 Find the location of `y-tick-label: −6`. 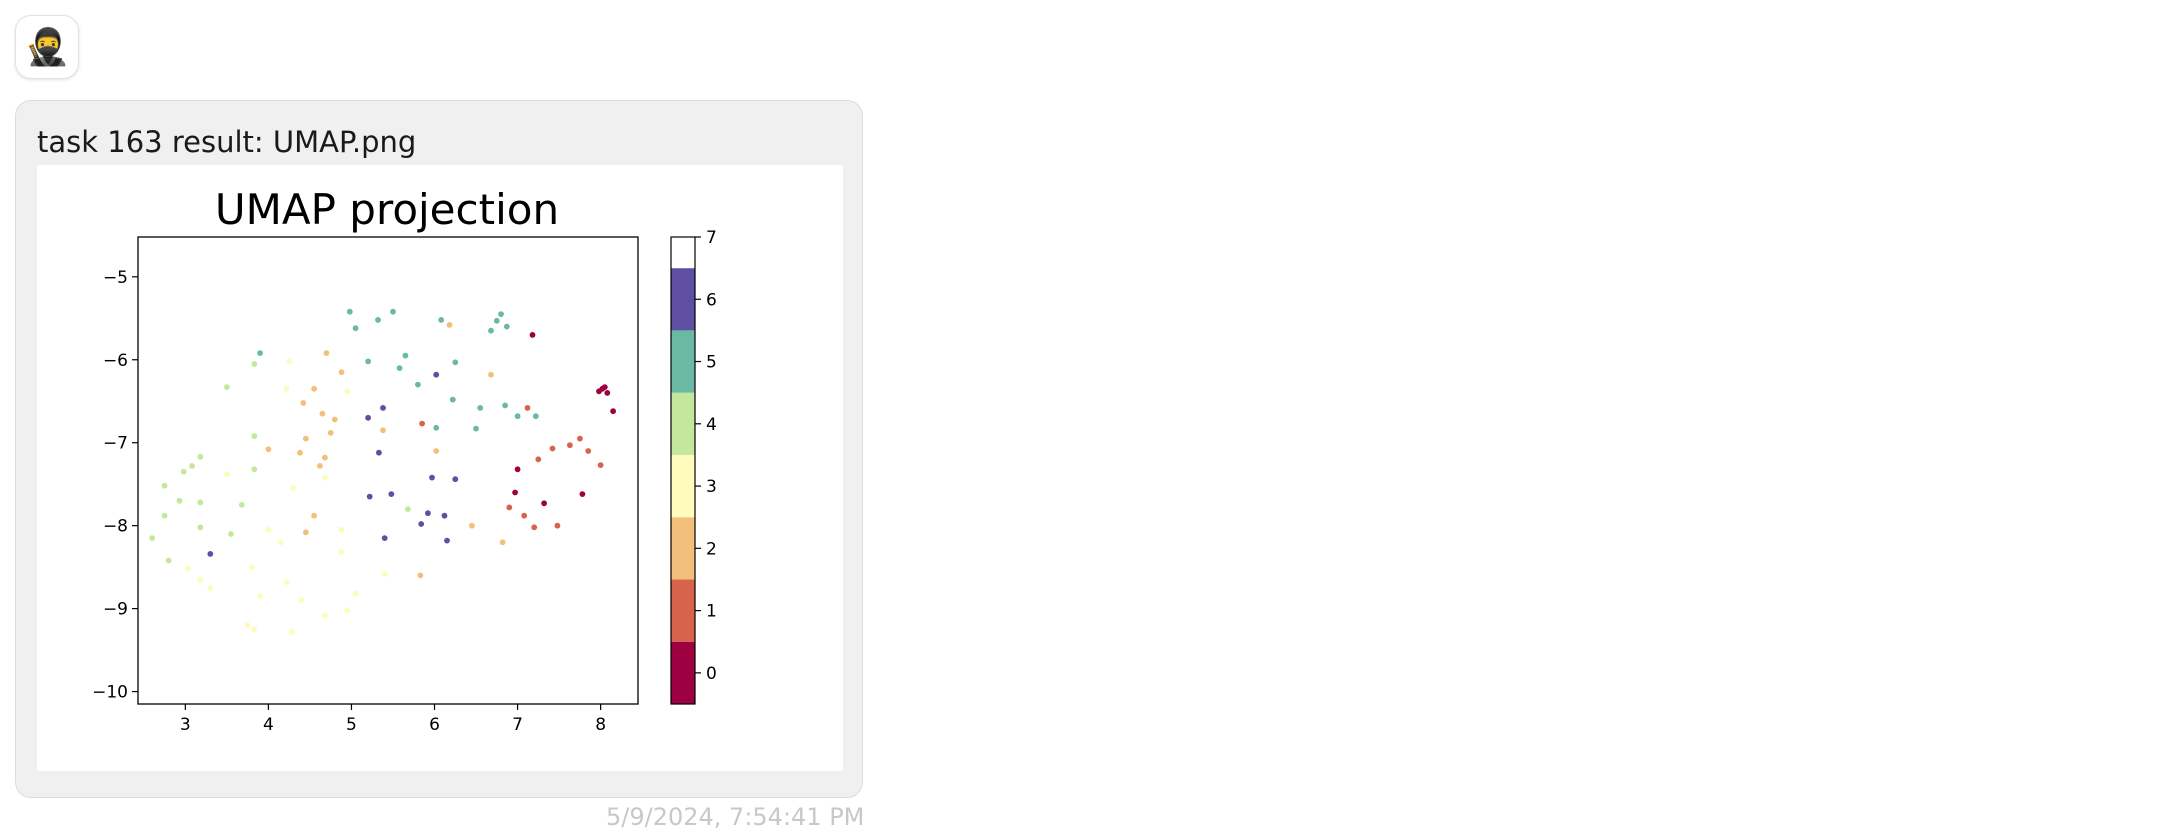

y-tick-label: −6 is located at coordinates (115, 361).